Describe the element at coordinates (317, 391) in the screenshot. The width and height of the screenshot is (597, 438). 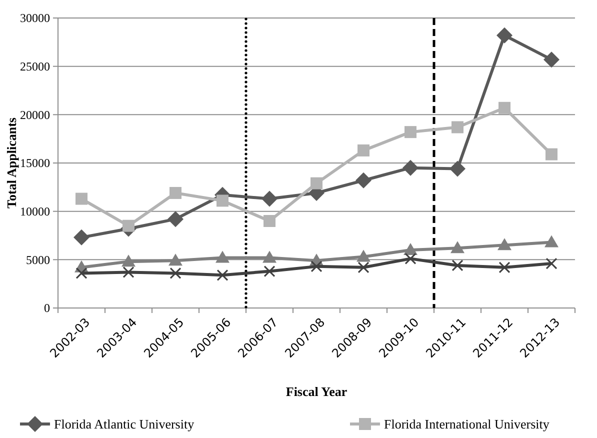
I see `x-axis-title: Fiscal Year` at that location.